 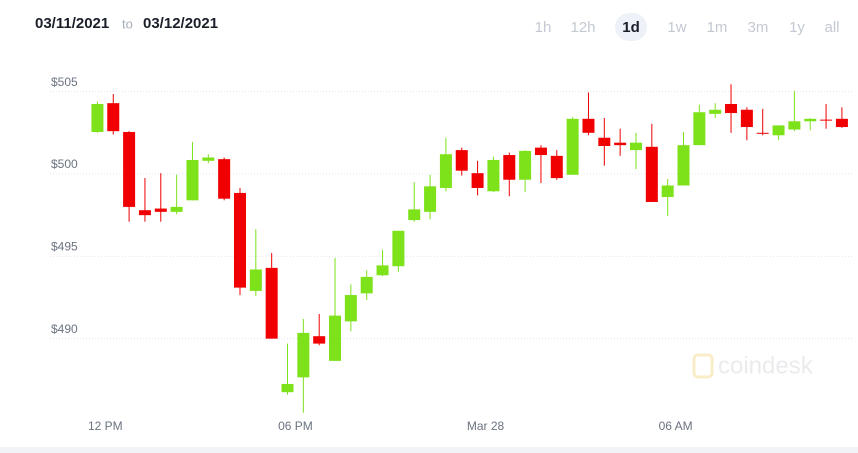 What do you see at coordinates (758, 27) in the screenshot?
I see `range-button: 3m` at bounding box center [758, 27].